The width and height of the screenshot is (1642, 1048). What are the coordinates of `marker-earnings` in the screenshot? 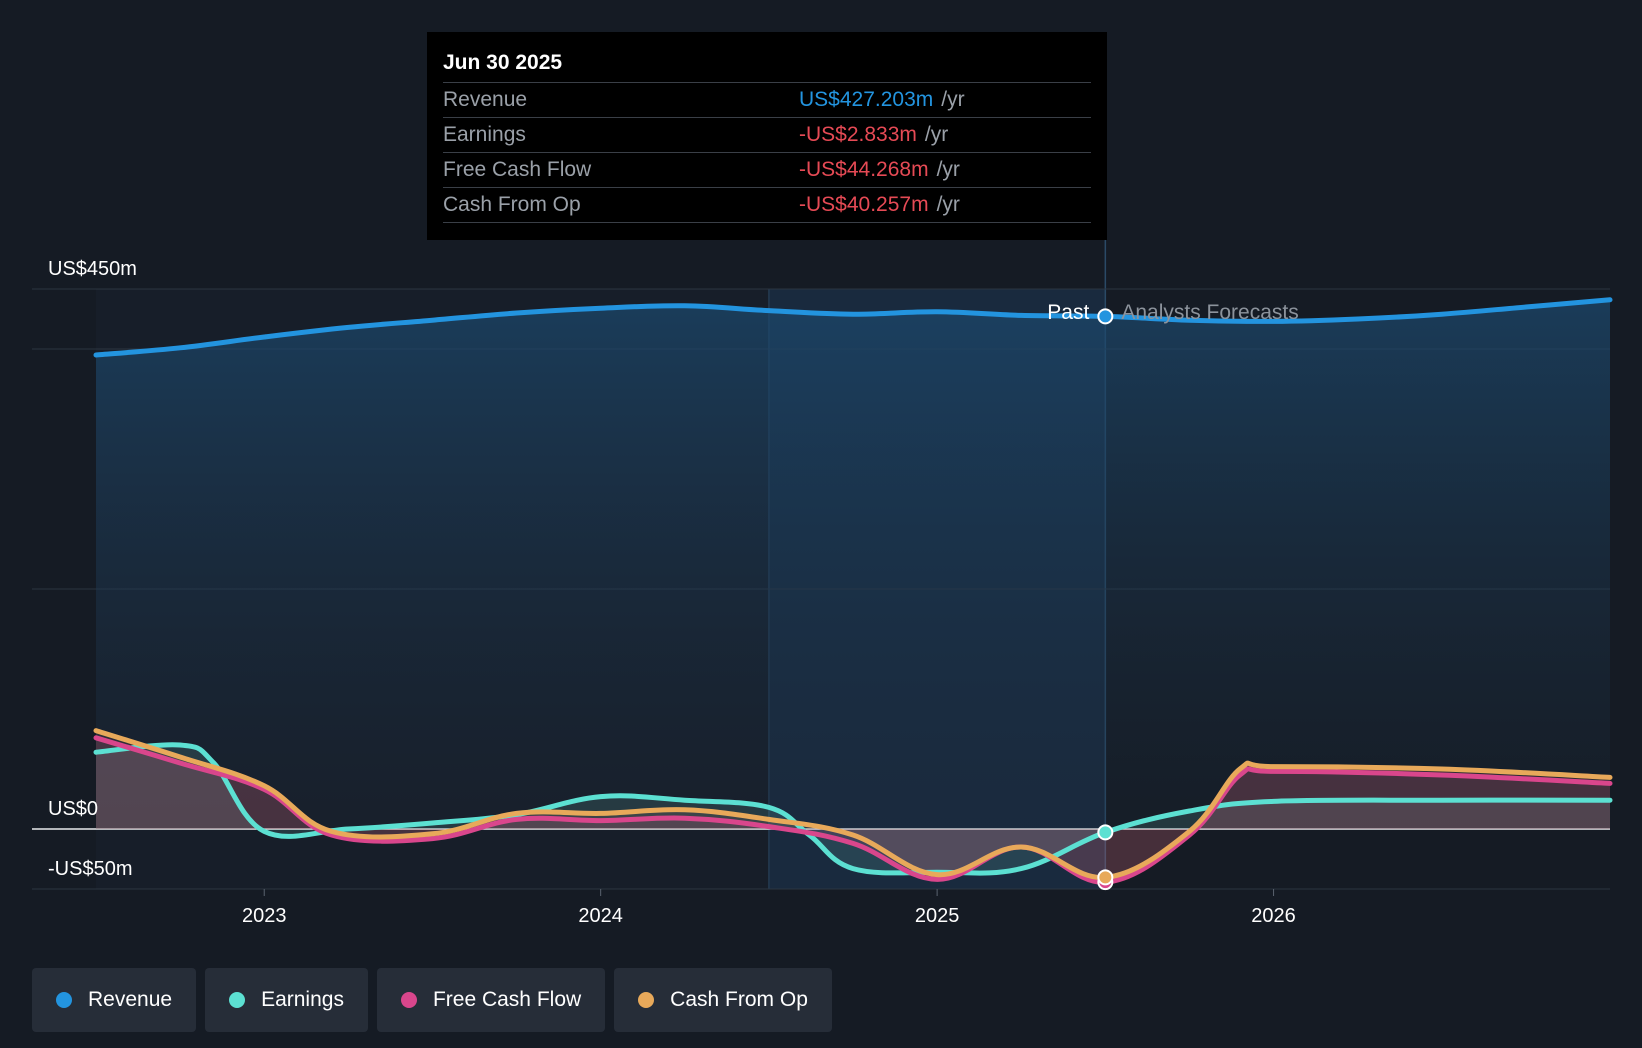 It's located at (1105, 832).